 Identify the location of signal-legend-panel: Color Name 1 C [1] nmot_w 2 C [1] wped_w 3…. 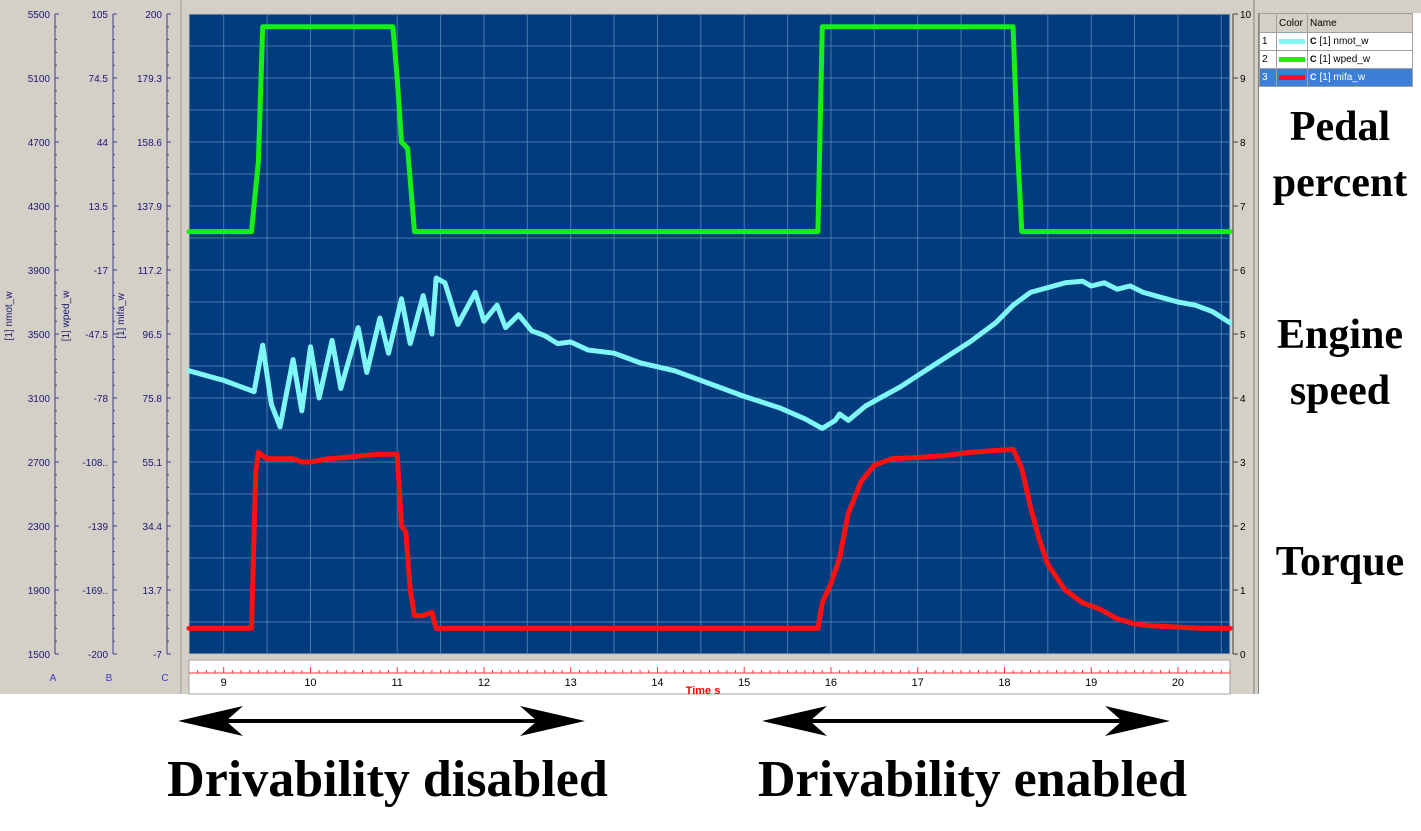
(1339, 353).